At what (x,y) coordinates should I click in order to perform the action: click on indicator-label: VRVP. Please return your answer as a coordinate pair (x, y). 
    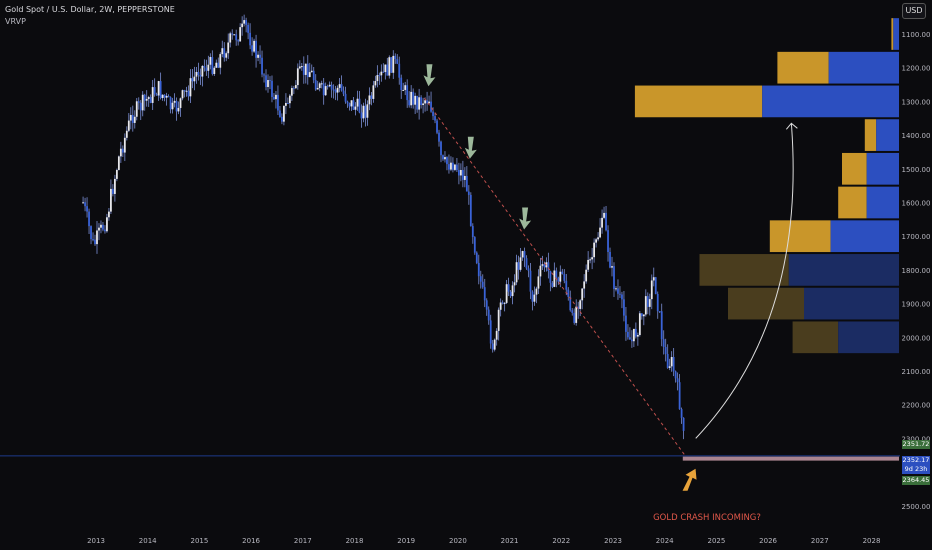
    Looking at the image, I should click on (15, 21).